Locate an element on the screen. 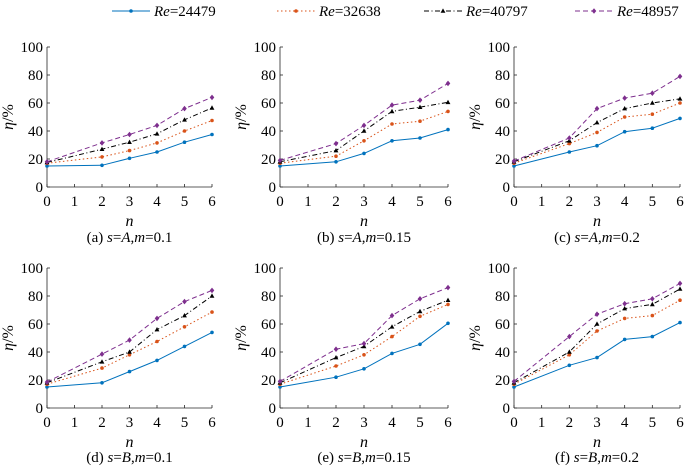 The image size is (685, 471). legend-re: Re is located at coordinates (473, 12).